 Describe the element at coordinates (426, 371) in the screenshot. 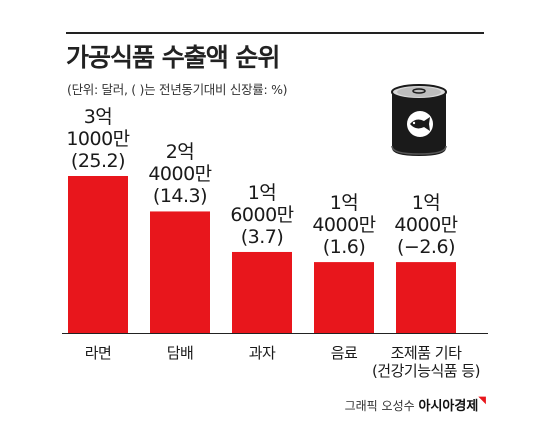

I see `category-label-line: (건강기능식품 등)` at that location.